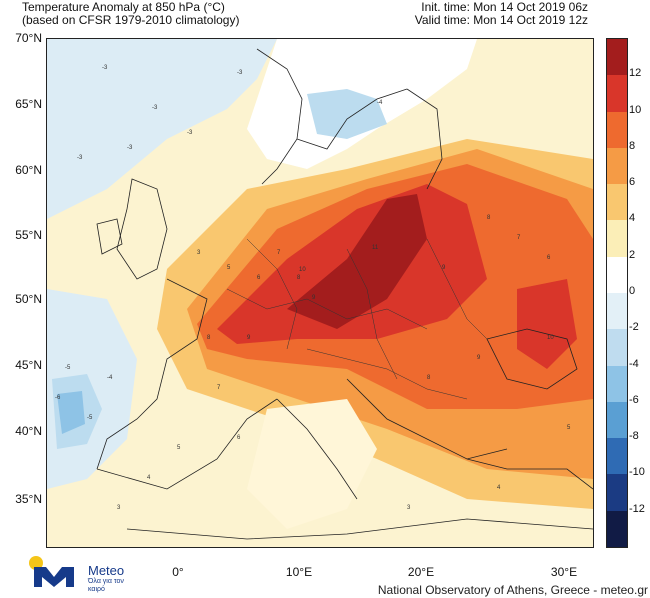 This screenshot has height=598, width=650. I want to click on meteo-logo-icon, so click(51, 571).